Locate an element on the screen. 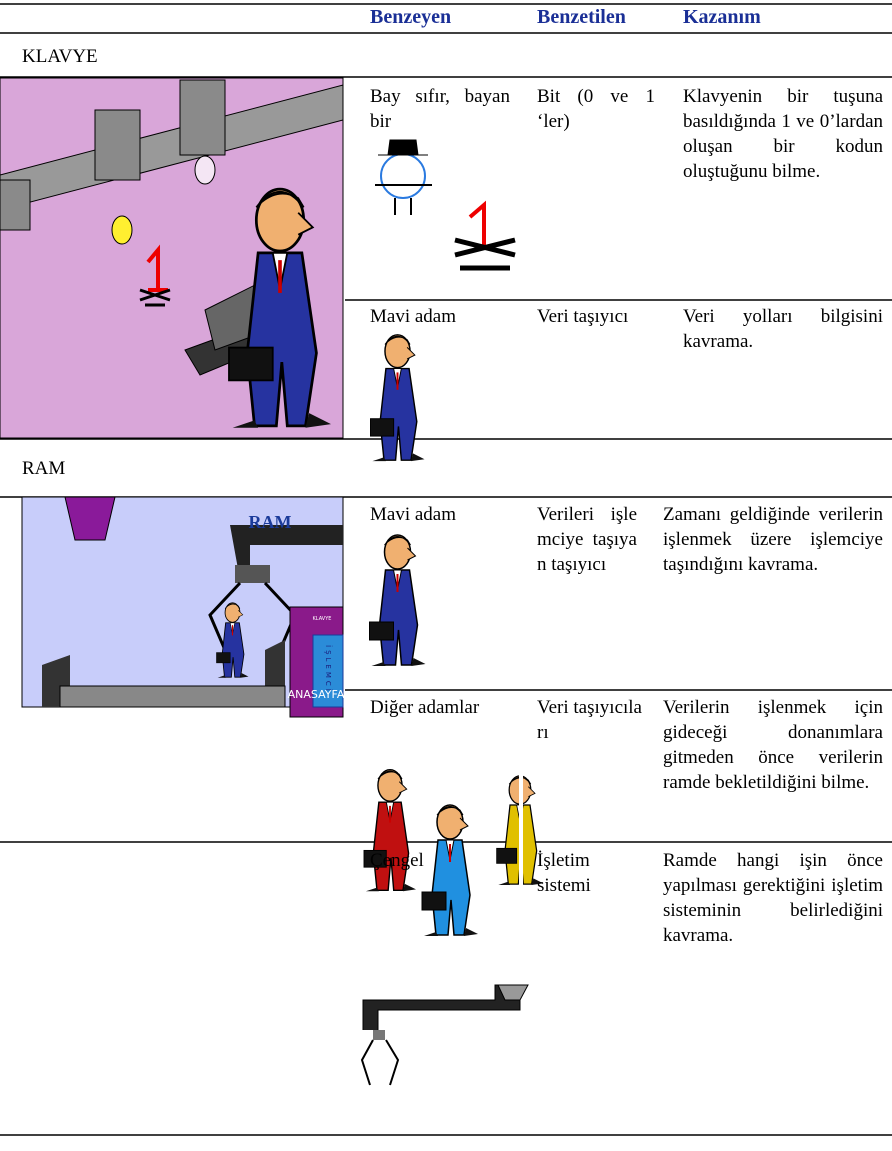  section-title: RAM is located at coordinates (44, 468).